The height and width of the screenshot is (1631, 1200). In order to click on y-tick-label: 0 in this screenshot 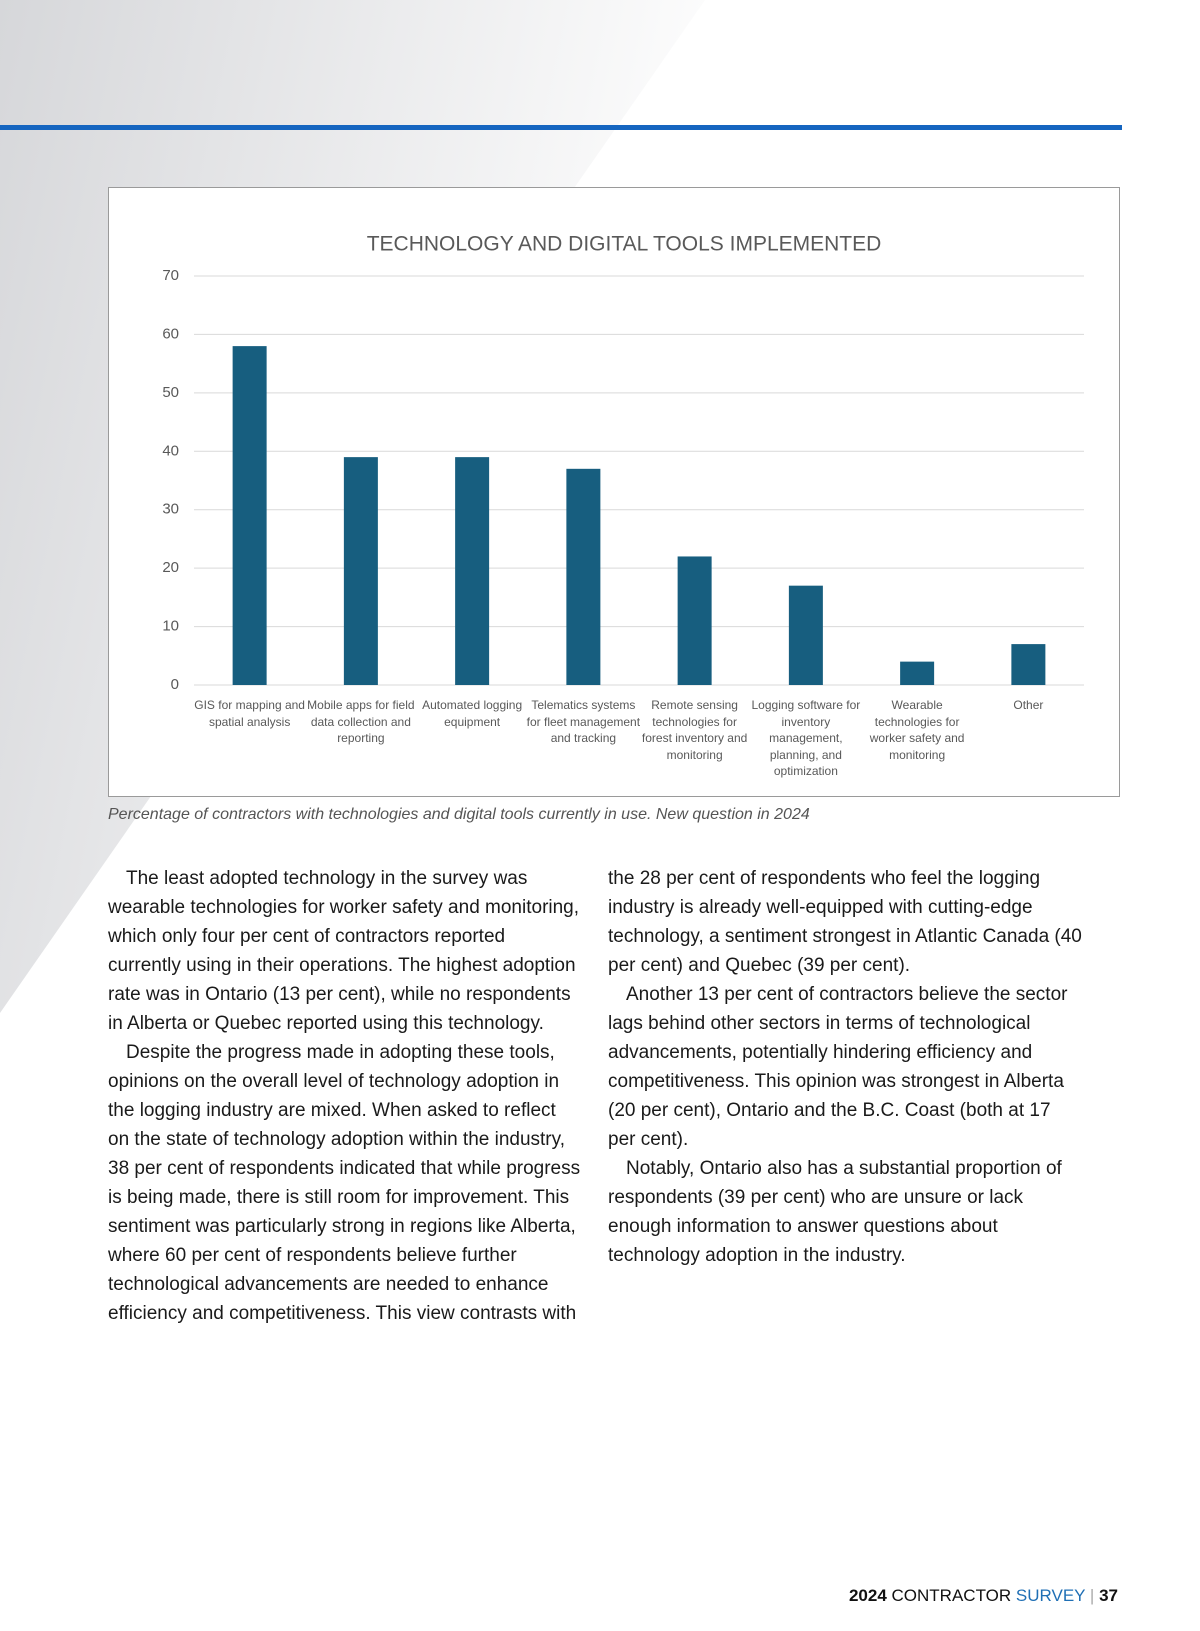, I will do `click(175, 684)`.